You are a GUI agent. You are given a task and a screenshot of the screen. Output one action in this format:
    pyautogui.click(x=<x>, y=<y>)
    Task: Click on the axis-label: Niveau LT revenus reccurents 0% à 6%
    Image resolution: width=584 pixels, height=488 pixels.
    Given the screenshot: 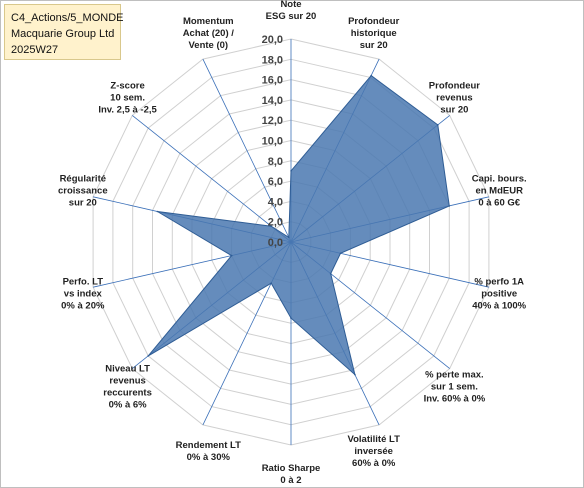 What is the action you would take?
    pyautogui.click(x=127, y=387)
    